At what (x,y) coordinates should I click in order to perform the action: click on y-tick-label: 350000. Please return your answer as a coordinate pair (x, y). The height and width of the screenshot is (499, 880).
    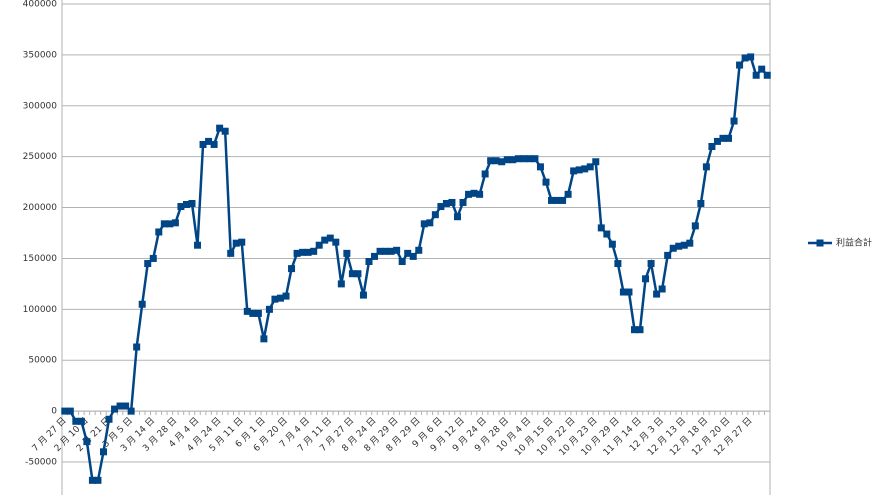
    Looking at the image, I should click on (40, 55).